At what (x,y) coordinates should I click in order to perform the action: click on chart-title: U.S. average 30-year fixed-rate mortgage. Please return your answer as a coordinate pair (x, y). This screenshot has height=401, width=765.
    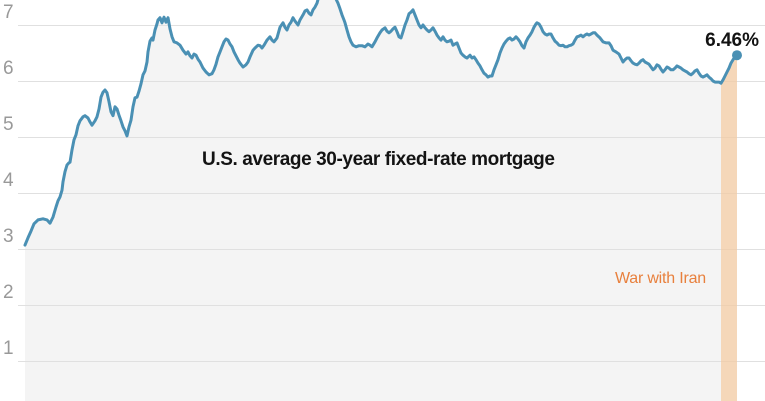
    Looking at the image, I should click on (378, 159).